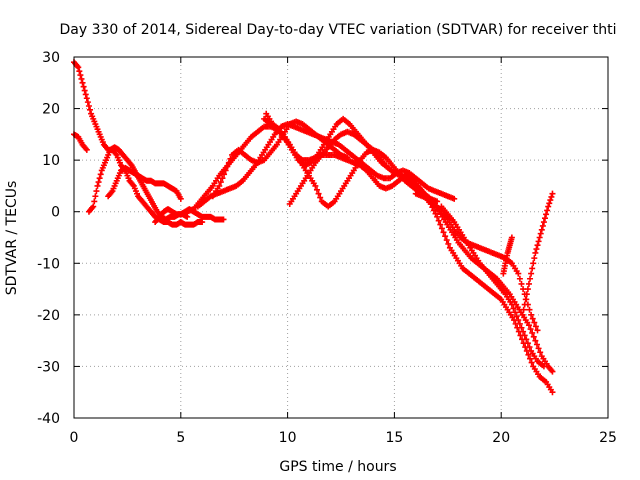 Image resolution: width=640 pixels, height=480 pixels. What do you see at coordinates (55, 213) in the screenshot?
I see `y-tick-label: 0` at bounding box center [55, 213].